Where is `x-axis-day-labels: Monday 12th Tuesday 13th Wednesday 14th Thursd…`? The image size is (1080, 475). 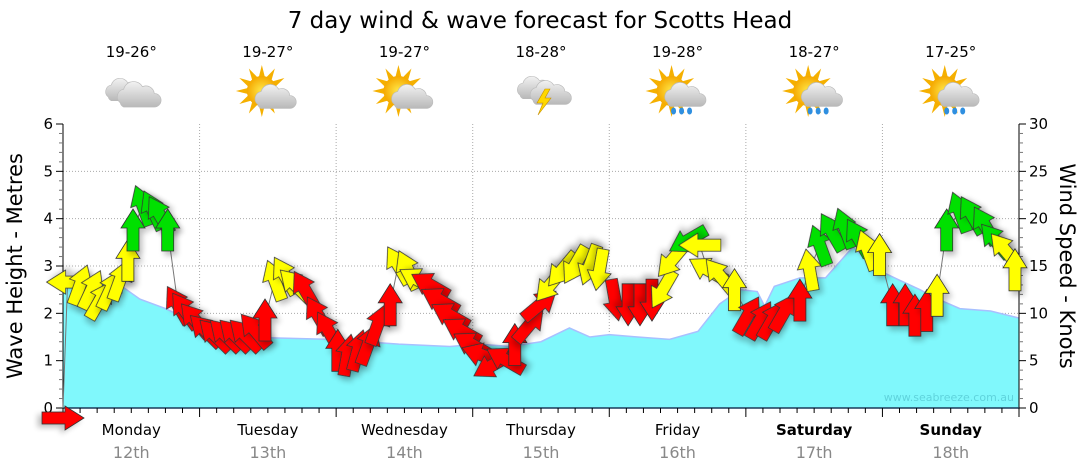 x-axis-day-labels: Monday 12th Tuesday 13th Wednesday 14th Thursd… is located at coordinates (542, 441).